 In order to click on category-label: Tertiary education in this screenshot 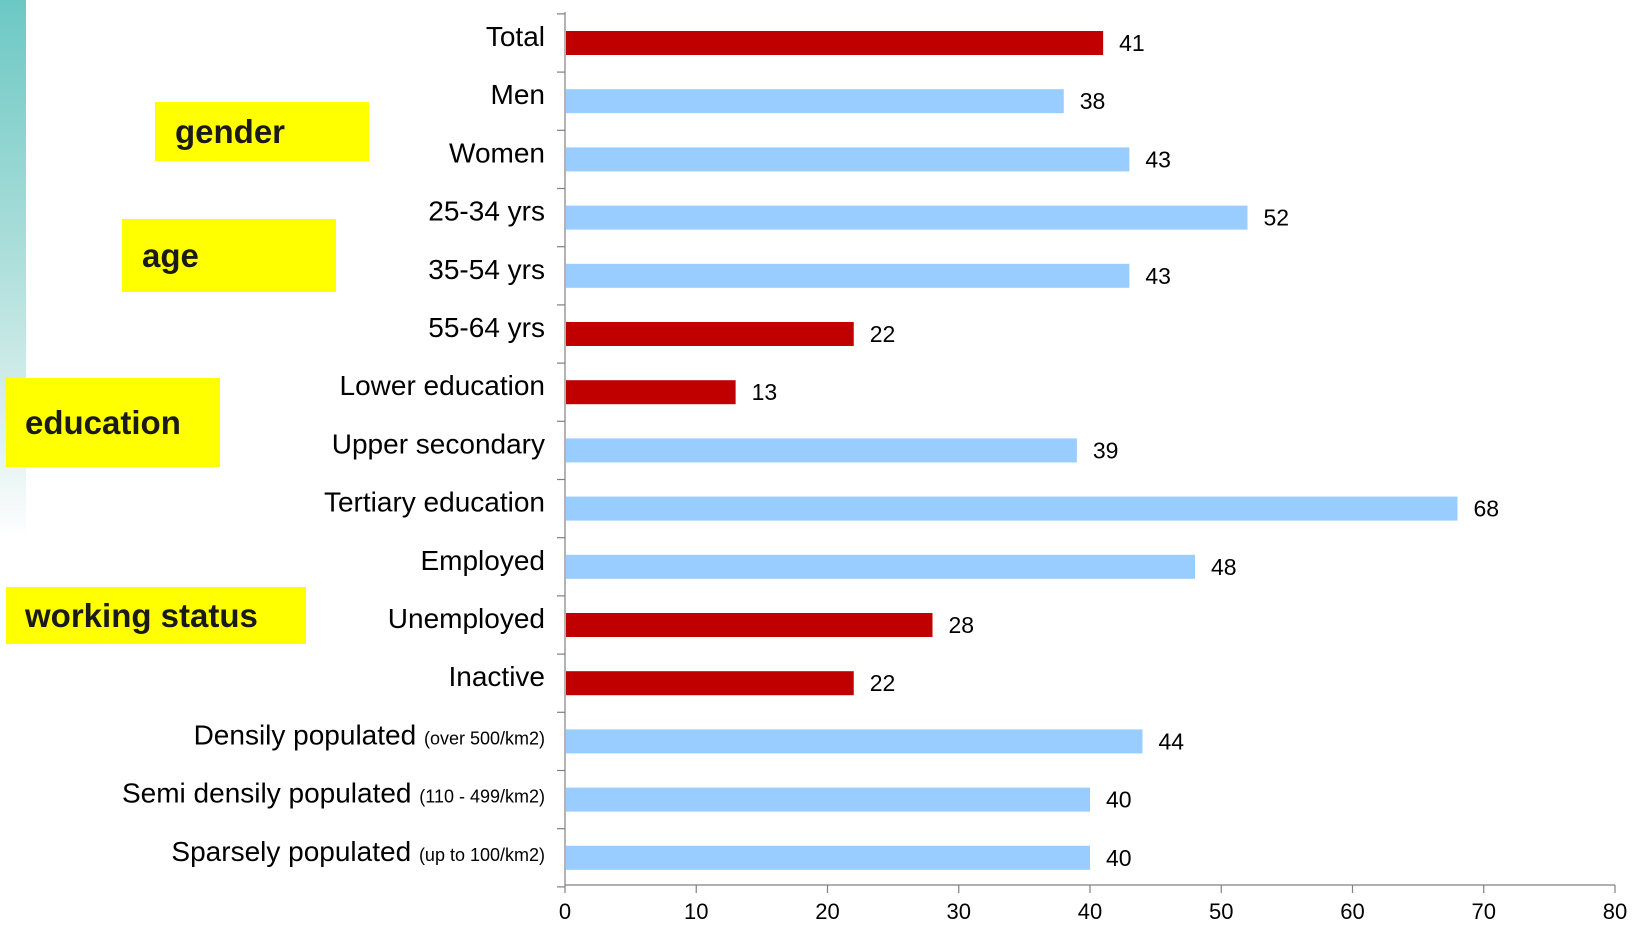, I will do `click(434, 502)`.